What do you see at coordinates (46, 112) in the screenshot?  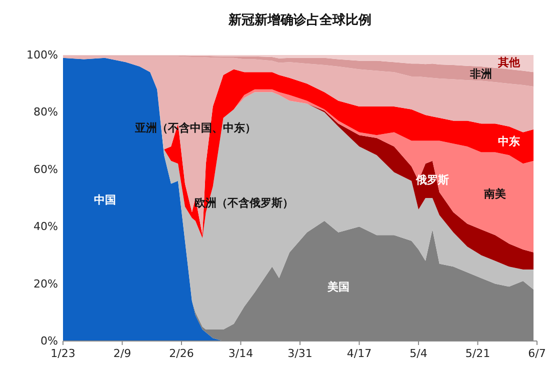 I see `y-tick-label: 80%` at bounding box center [46, 112].